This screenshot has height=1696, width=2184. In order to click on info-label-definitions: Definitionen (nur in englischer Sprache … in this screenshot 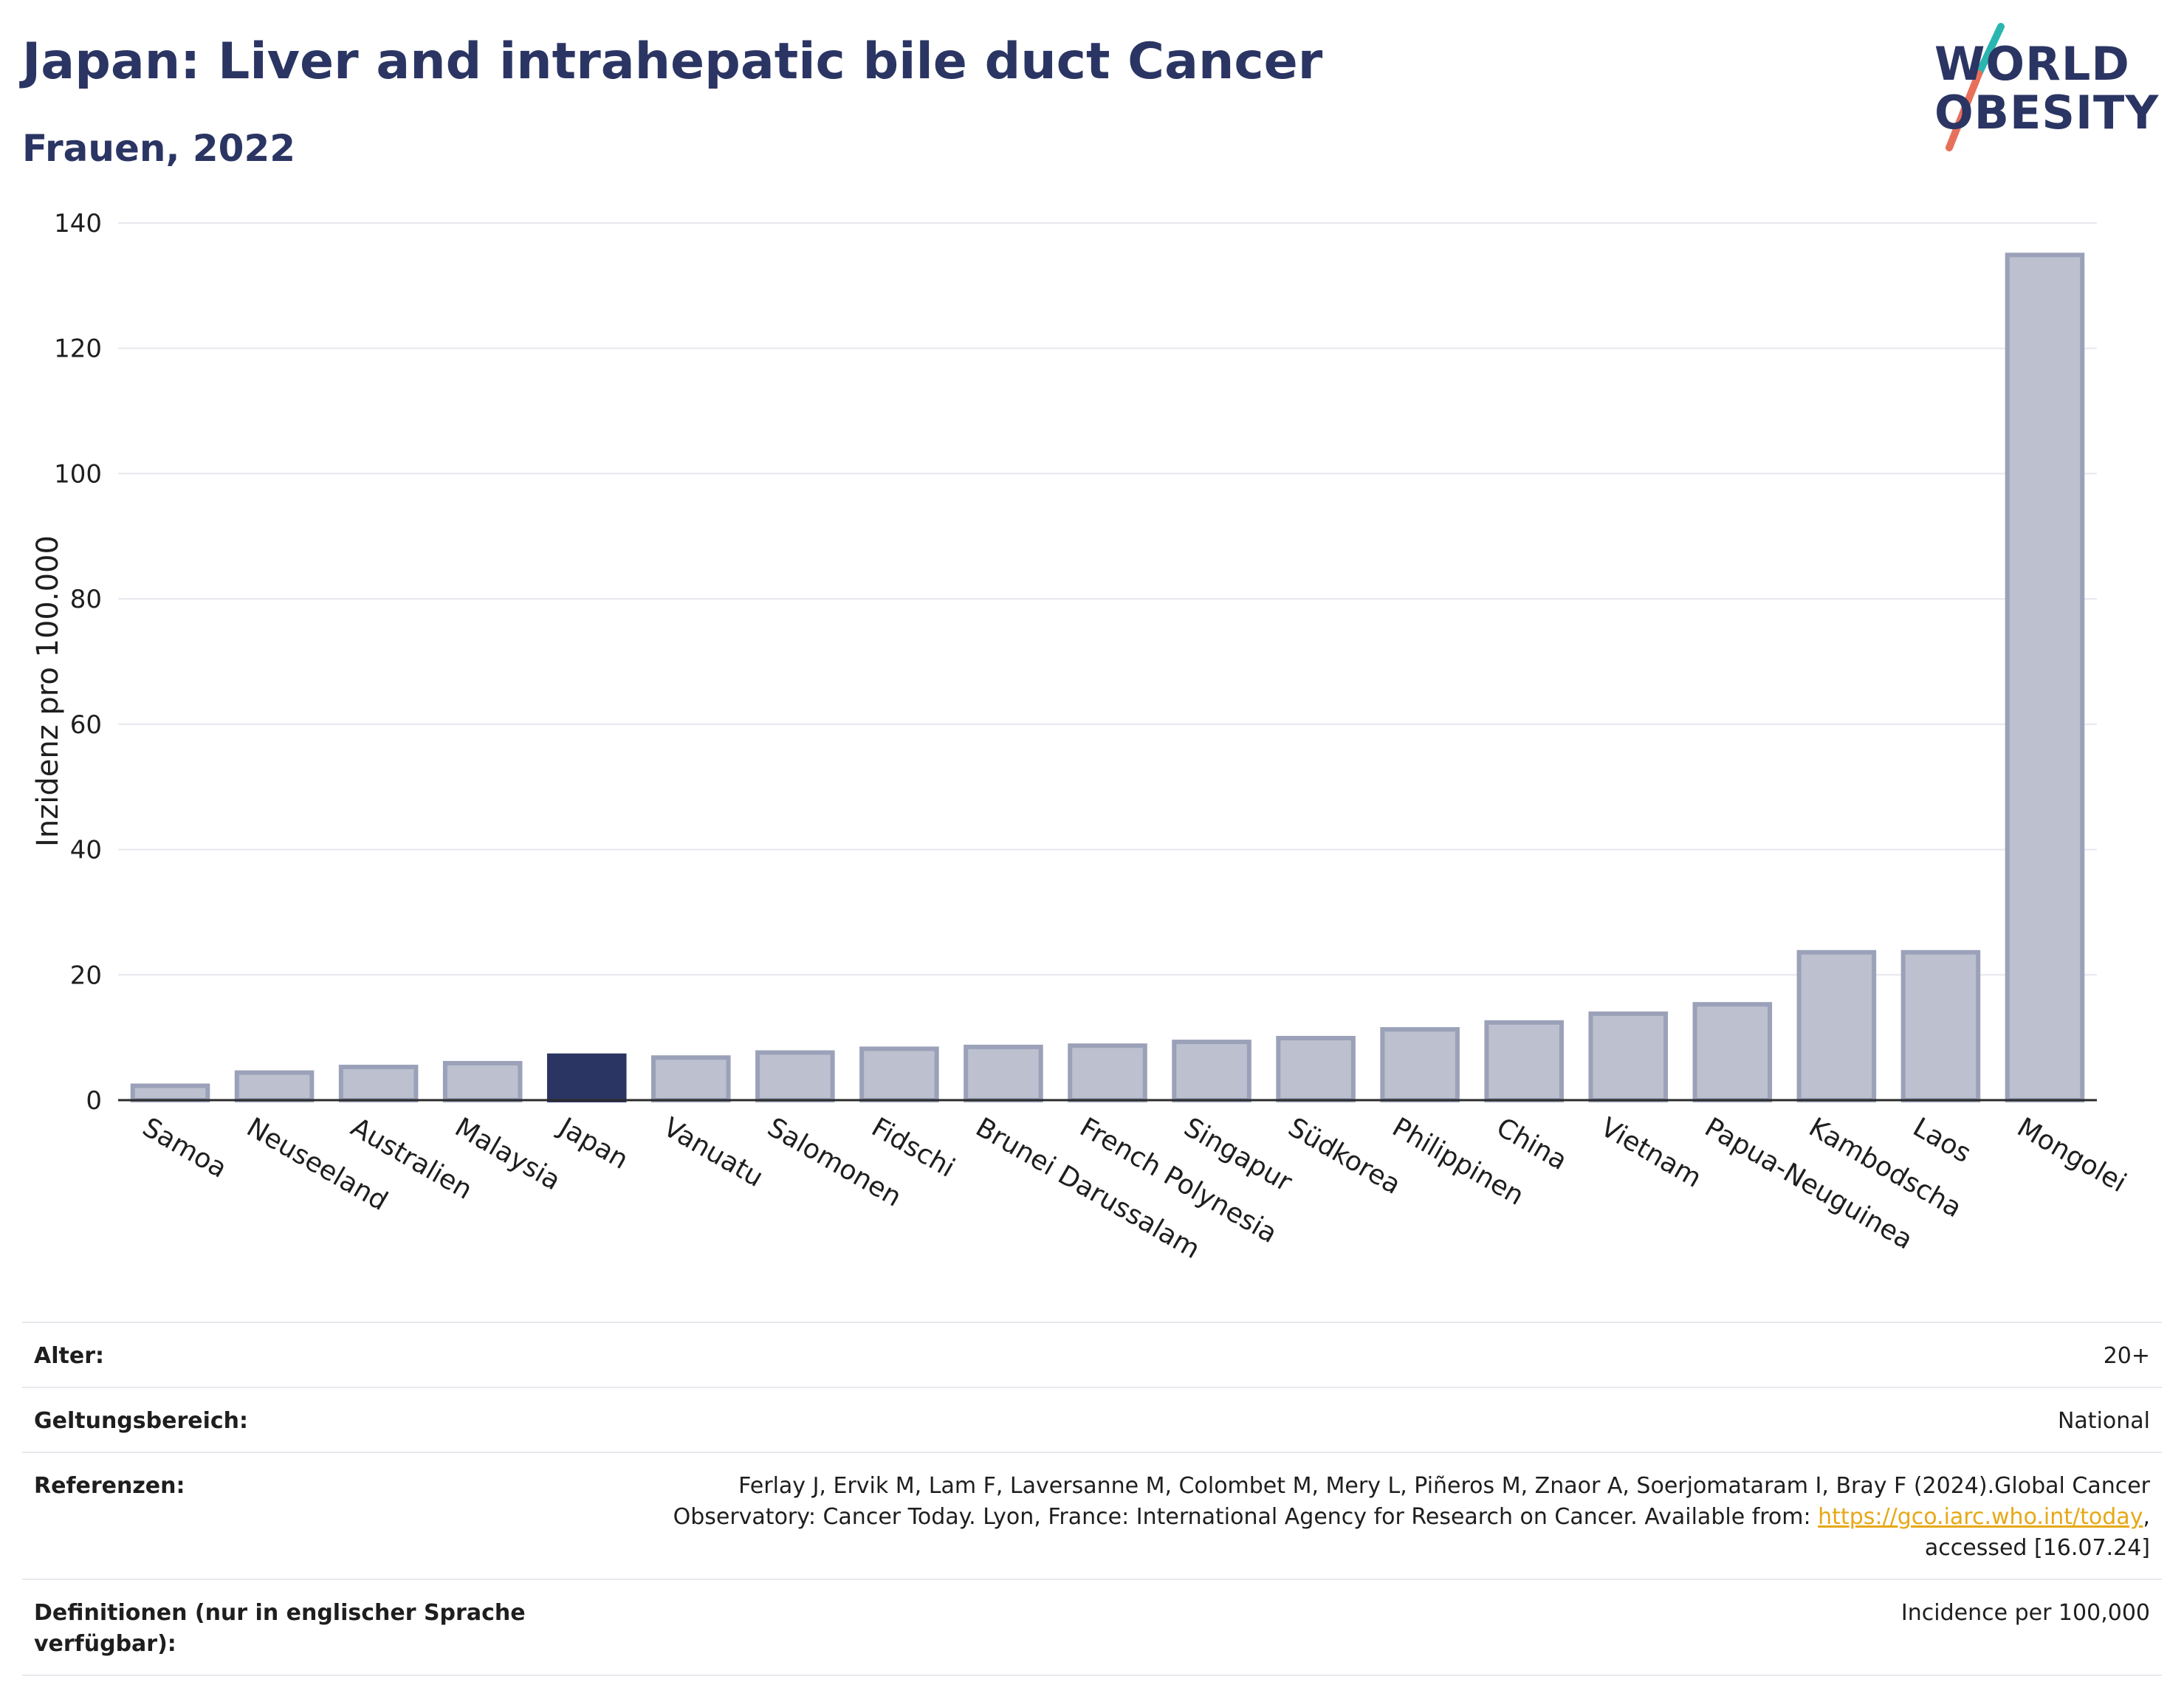, I will do `click(280, 1628)`.